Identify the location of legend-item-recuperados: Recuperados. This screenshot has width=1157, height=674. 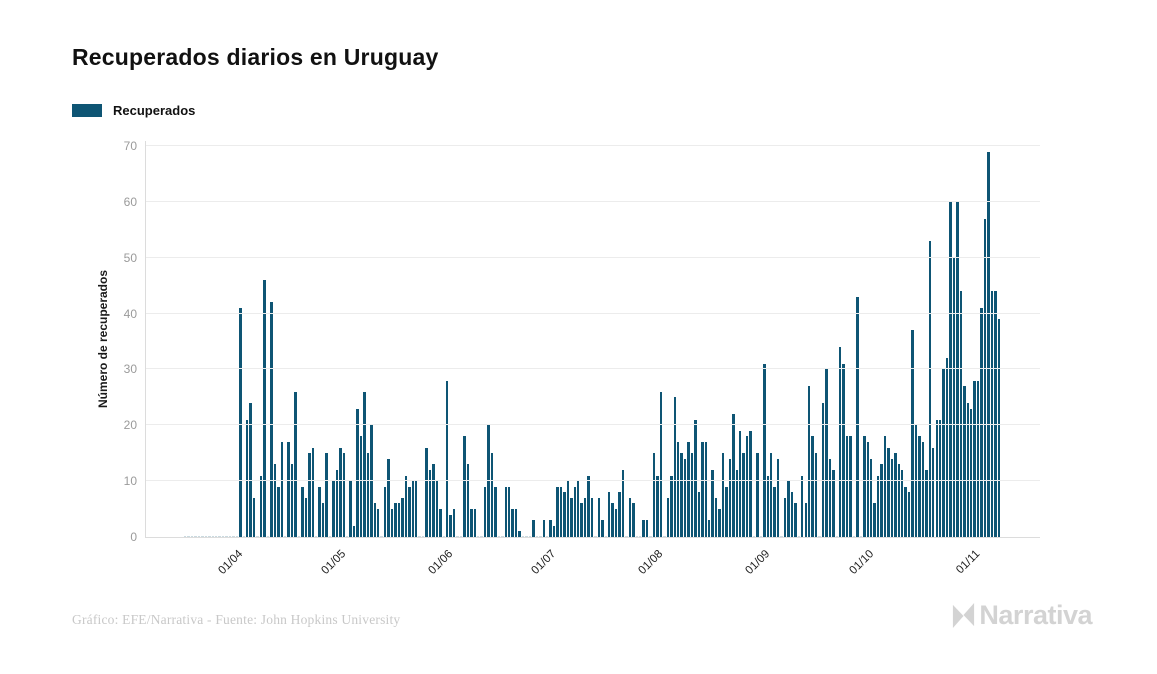
(133, 110).